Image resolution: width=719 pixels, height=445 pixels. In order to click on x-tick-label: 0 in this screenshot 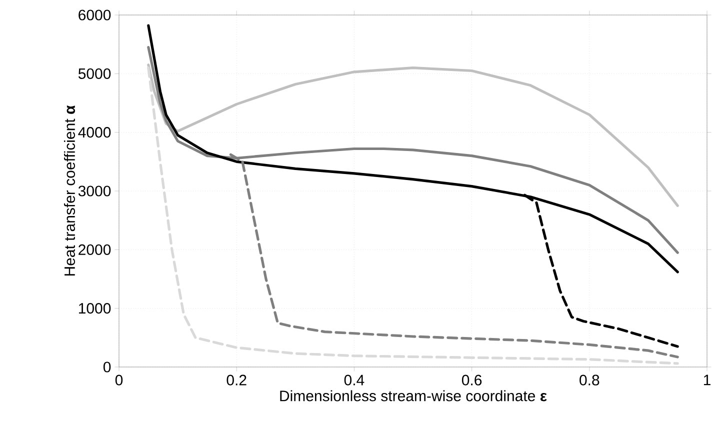, I will do `click(119, 380)`.